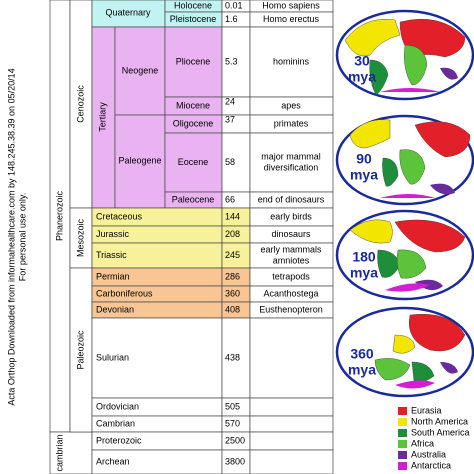 The height and width of the screenshot is (474, 474). What do you see at coordinates (404, 352) in the screenshot?
I see `globe: 360 mya` at bounding box center [404, 352].